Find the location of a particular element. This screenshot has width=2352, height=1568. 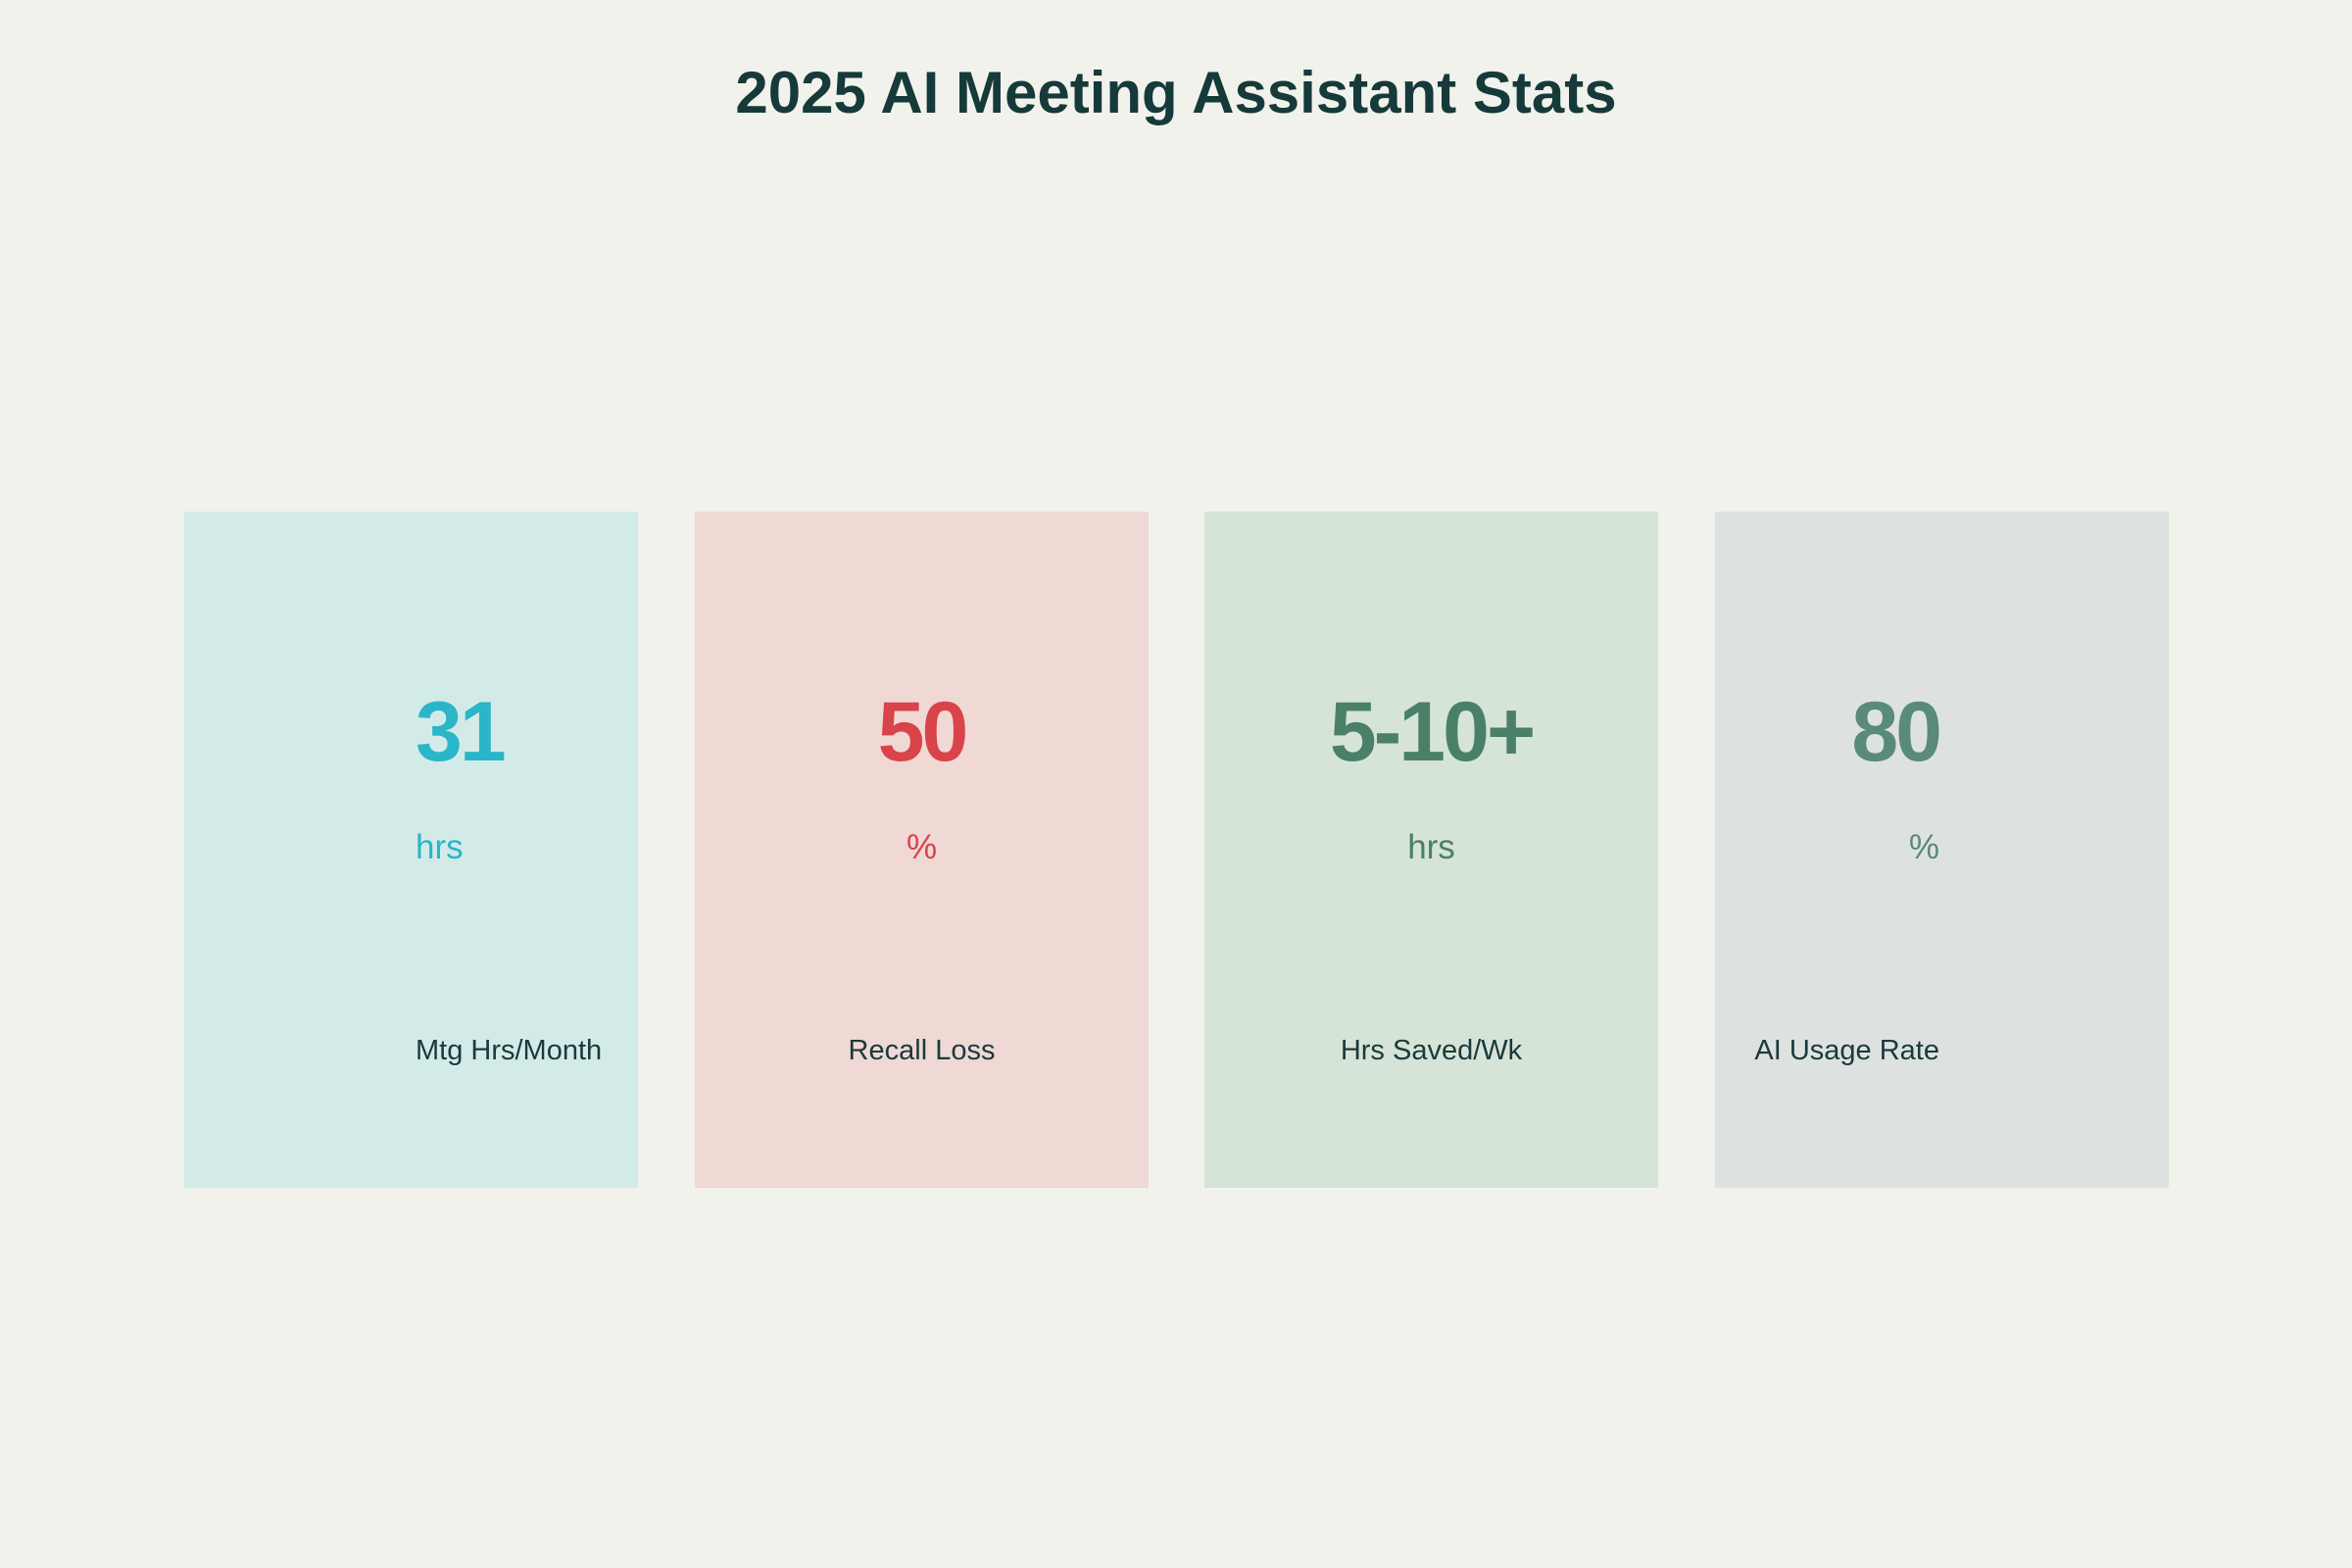

stat-value: 5-10+ is located at coordinates (1432, 732).